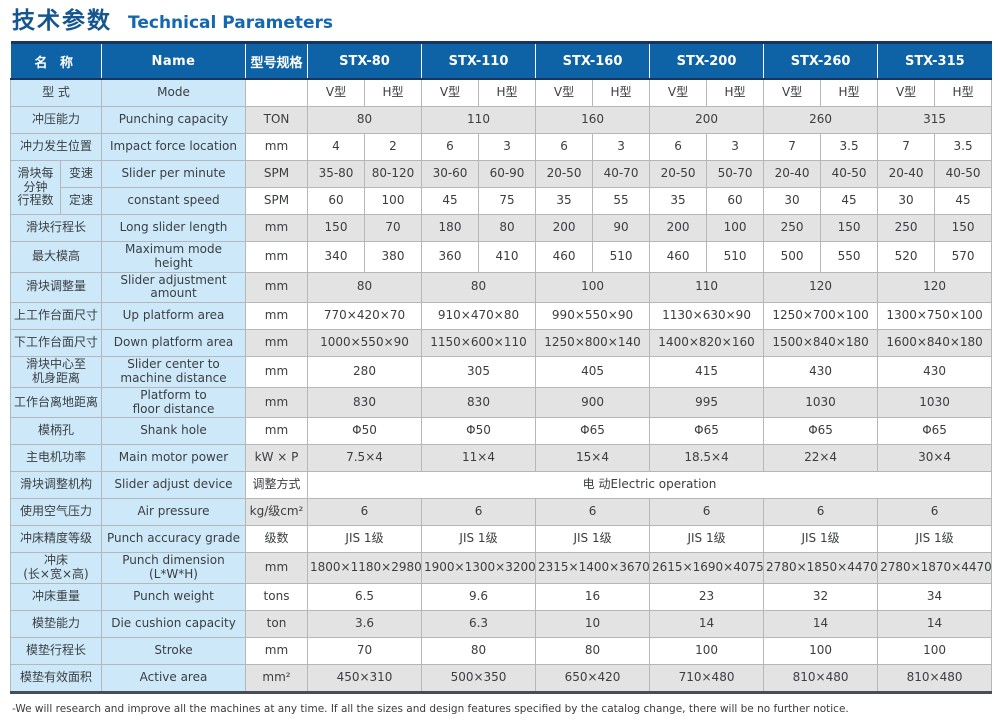  What do you see at coordinates (963, 257) in the screenshot?
I see `value-cell: 570` at bounding box center [963, 257].